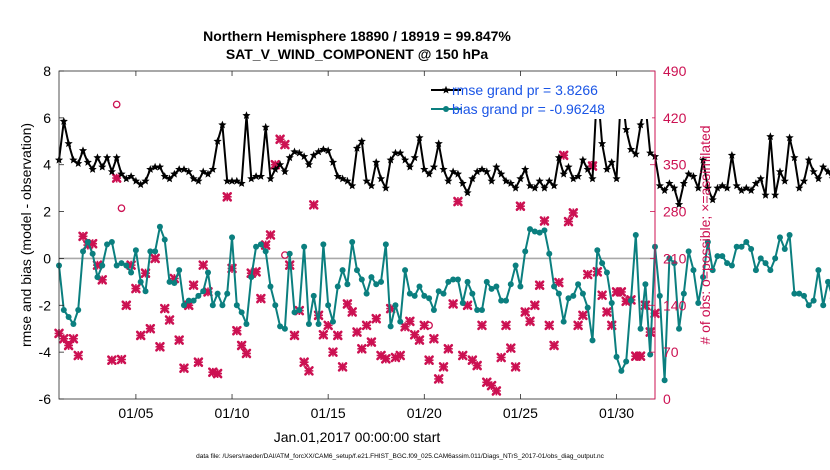 Image resolution: width=830 pixels, height=470 pixels. Describe the element at coordinates (357, 437) in the screenshot. I see `x-axis-label: Jan.01,2017 00:00:00 start` at that location.